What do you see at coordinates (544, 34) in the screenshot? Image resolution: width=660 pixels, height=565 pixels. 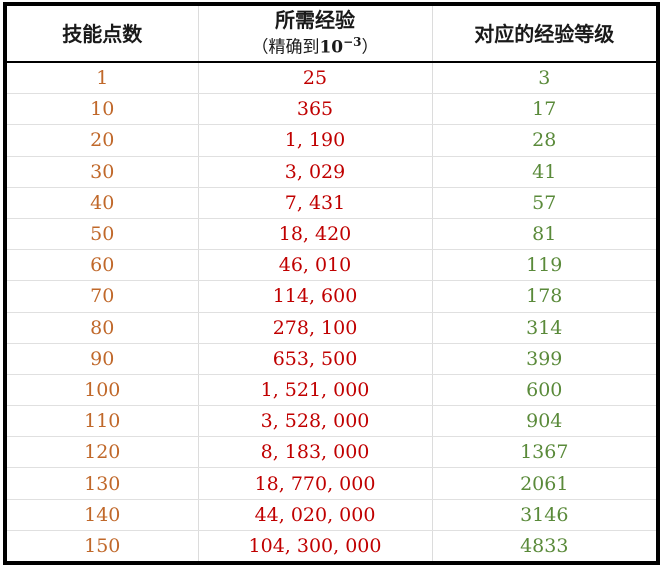 I see `header-exp-level: 对应的经验等级` at bounding box center [544, 34].